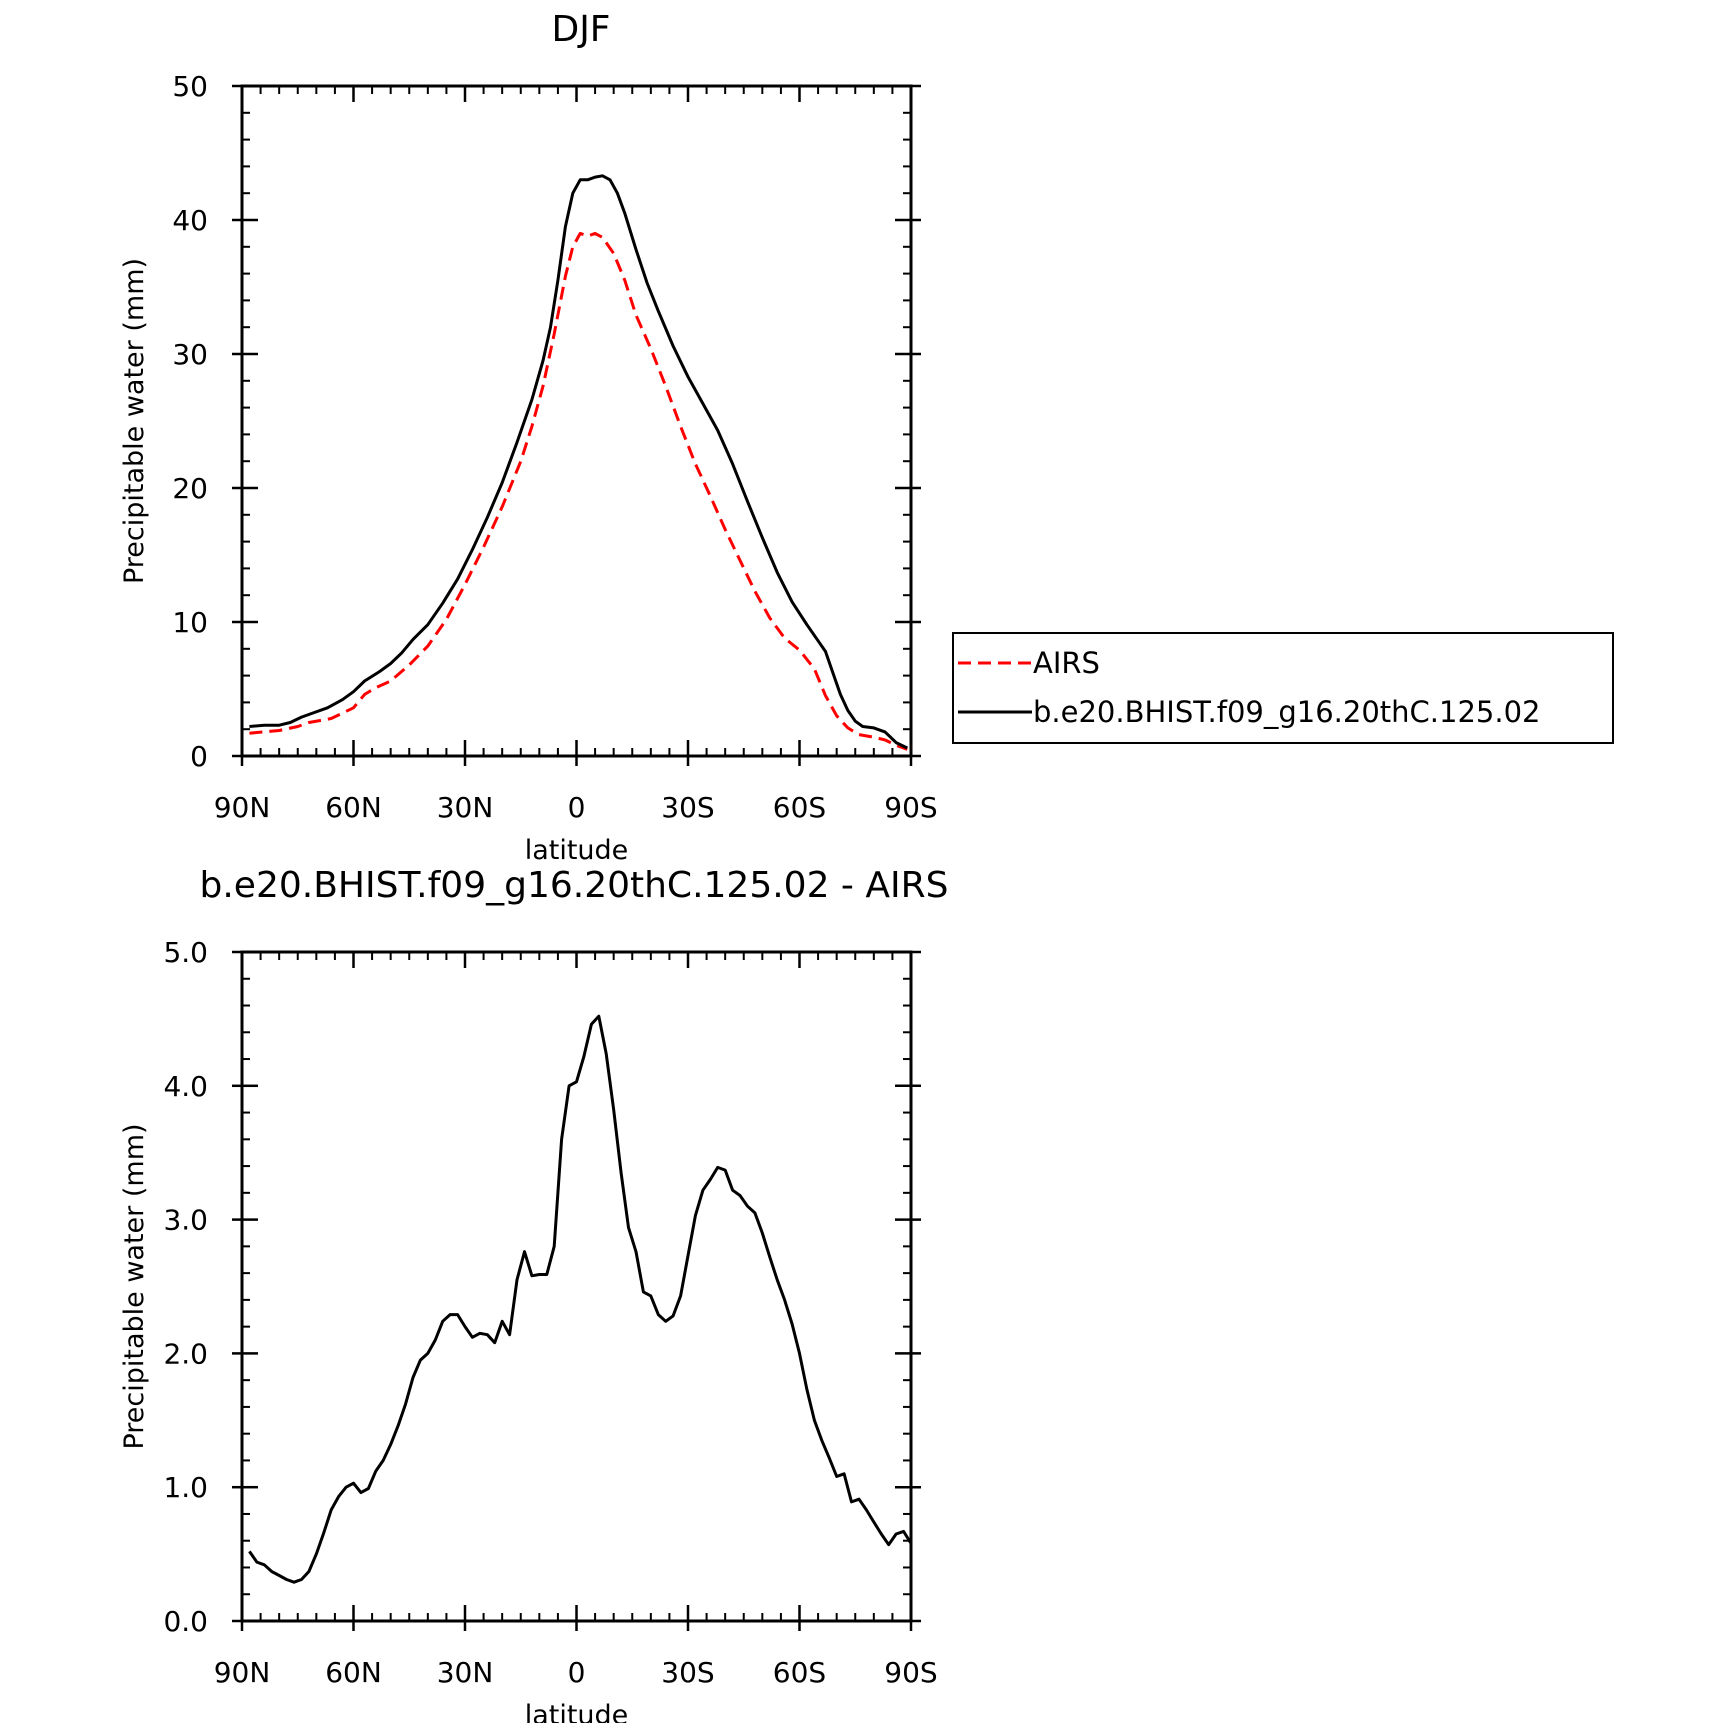 The width and height of the screenshot is (1710, 1723). What do you see at coordinates (185, 1621) in the screenshot?
I see `bottom-y-tick-label: 0.0` at bounding box center [185, 1621].